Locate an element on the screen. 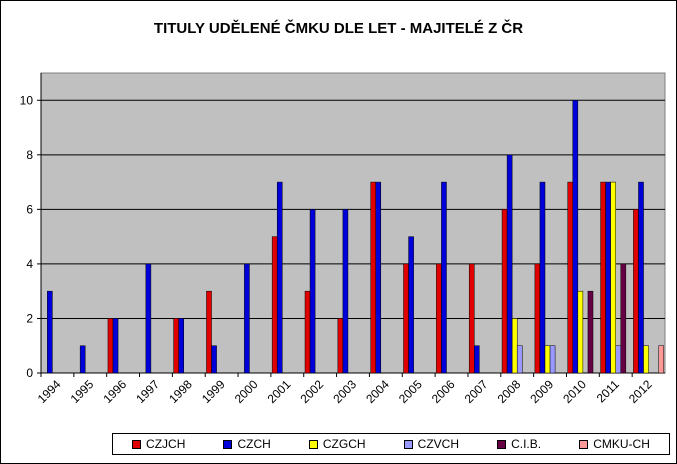 The image size is (677, 464). y-tick-label: 6 is located at coordinates (29, 209).